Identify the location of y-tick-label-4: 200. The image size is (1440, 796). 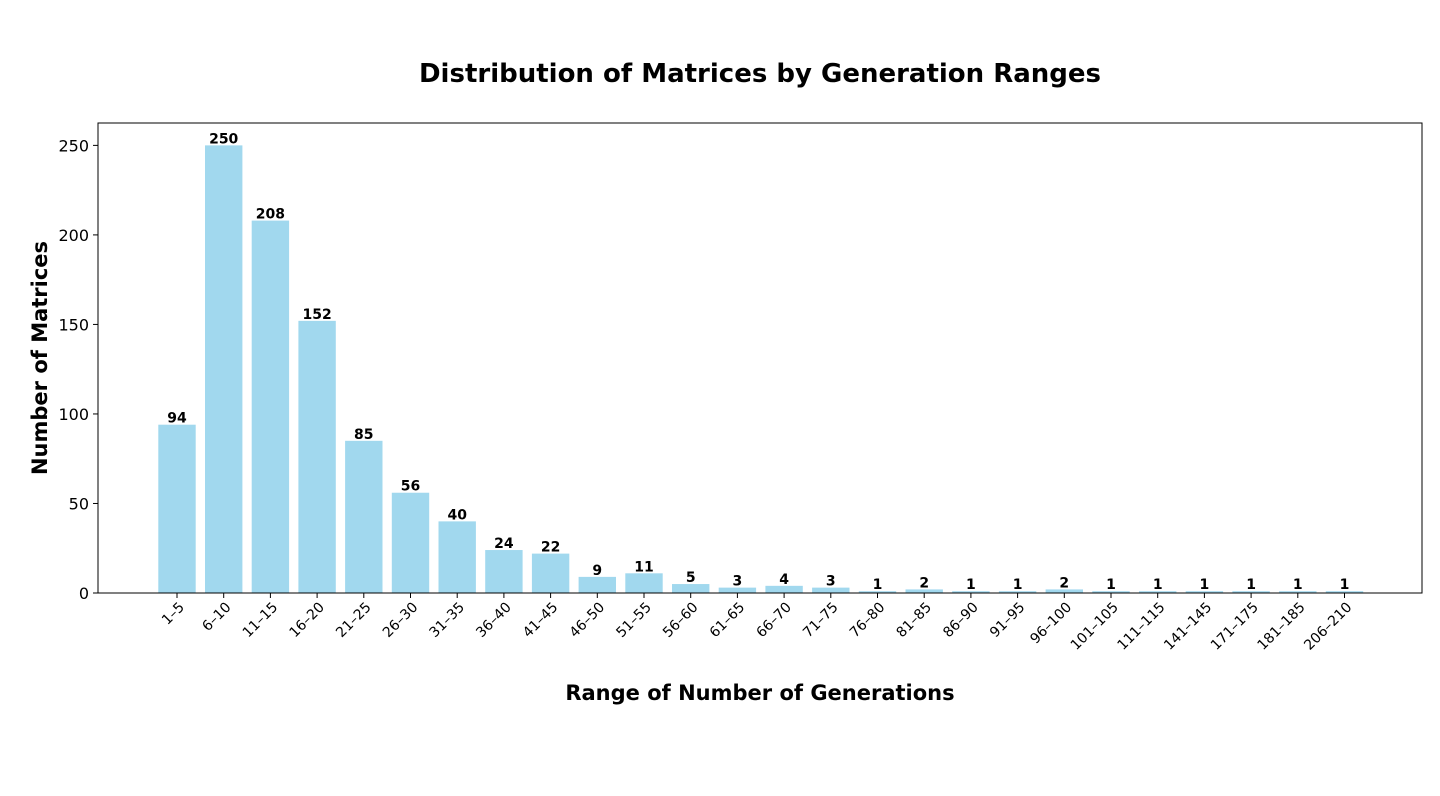
(73, 235).